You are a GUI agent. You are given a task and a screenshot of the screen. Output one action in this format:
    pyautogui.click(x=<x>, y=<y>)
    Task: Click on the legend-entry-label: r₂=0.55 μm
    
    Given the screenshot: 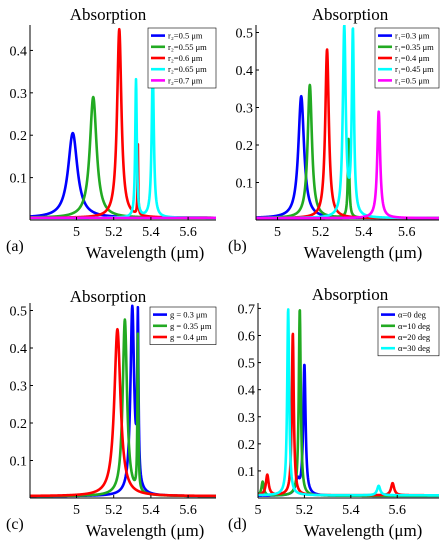 What is the action you would take?
    pyautogui.click(x=187, y=47)
    